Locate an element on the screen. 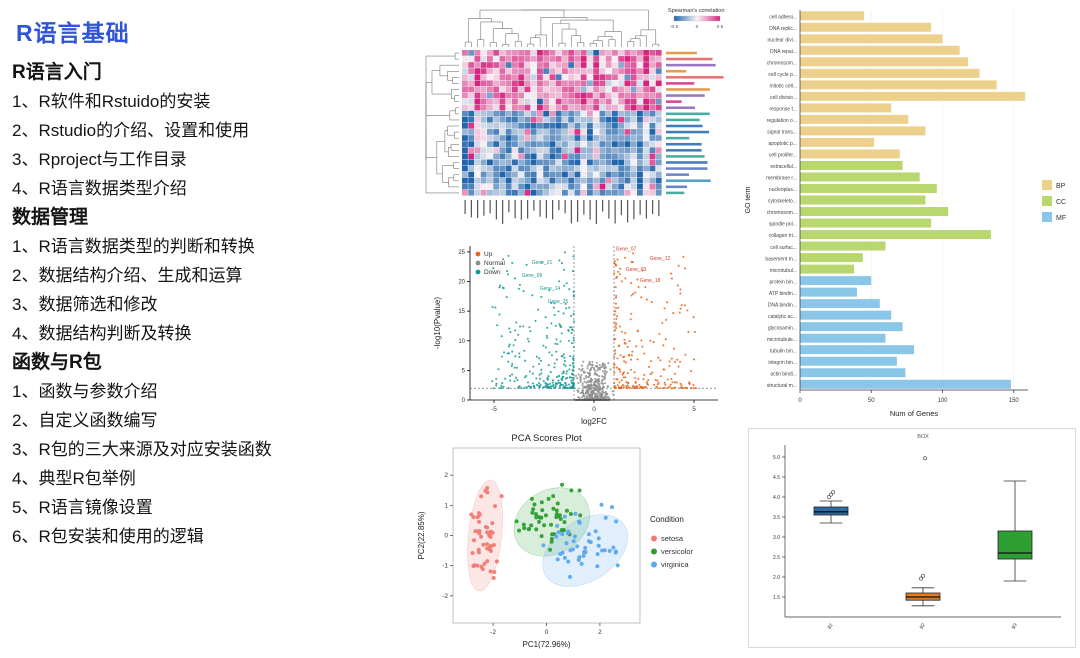 This screenshot has width=1080, height=658. svg-text: -2 is located at coordinates (493, 632).